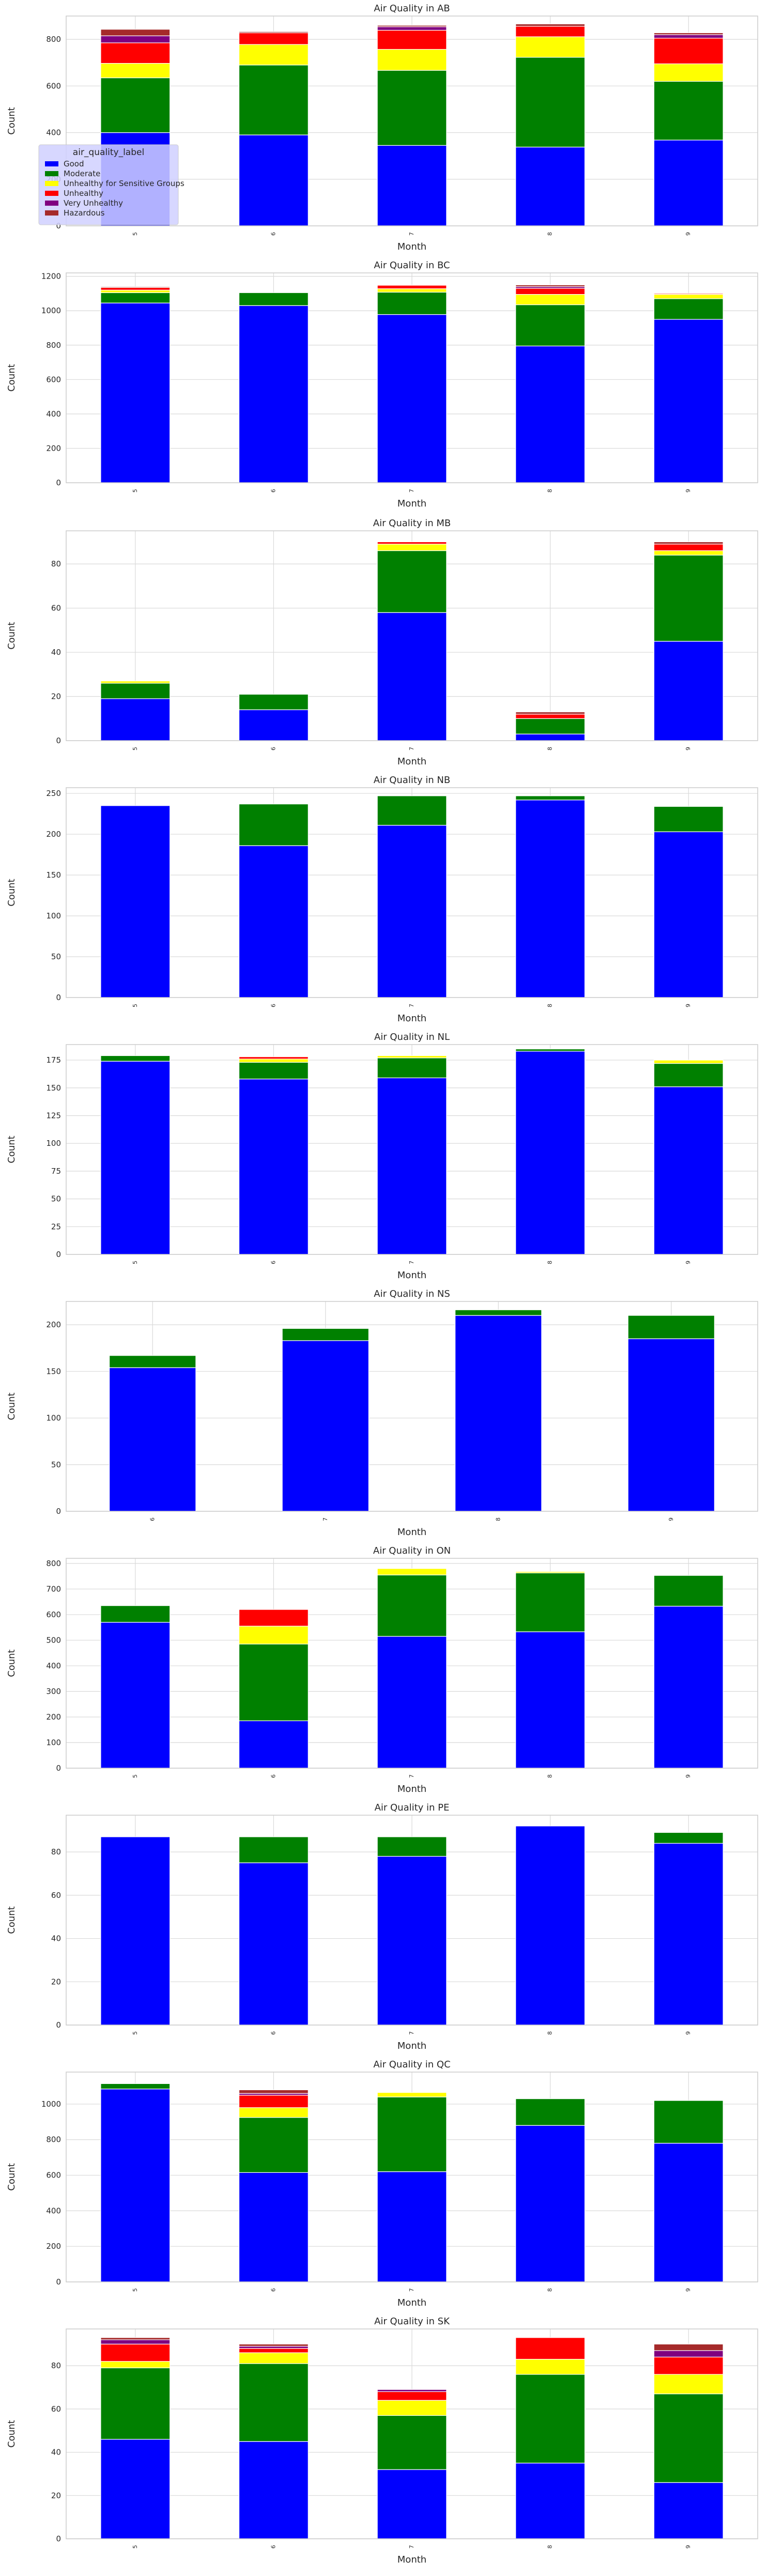 The height and width of the screenshot is (2576, 767). Describe the element at coordinates (56, 1199) in the screenshot. I see `y-tick-label: 50` at that location.